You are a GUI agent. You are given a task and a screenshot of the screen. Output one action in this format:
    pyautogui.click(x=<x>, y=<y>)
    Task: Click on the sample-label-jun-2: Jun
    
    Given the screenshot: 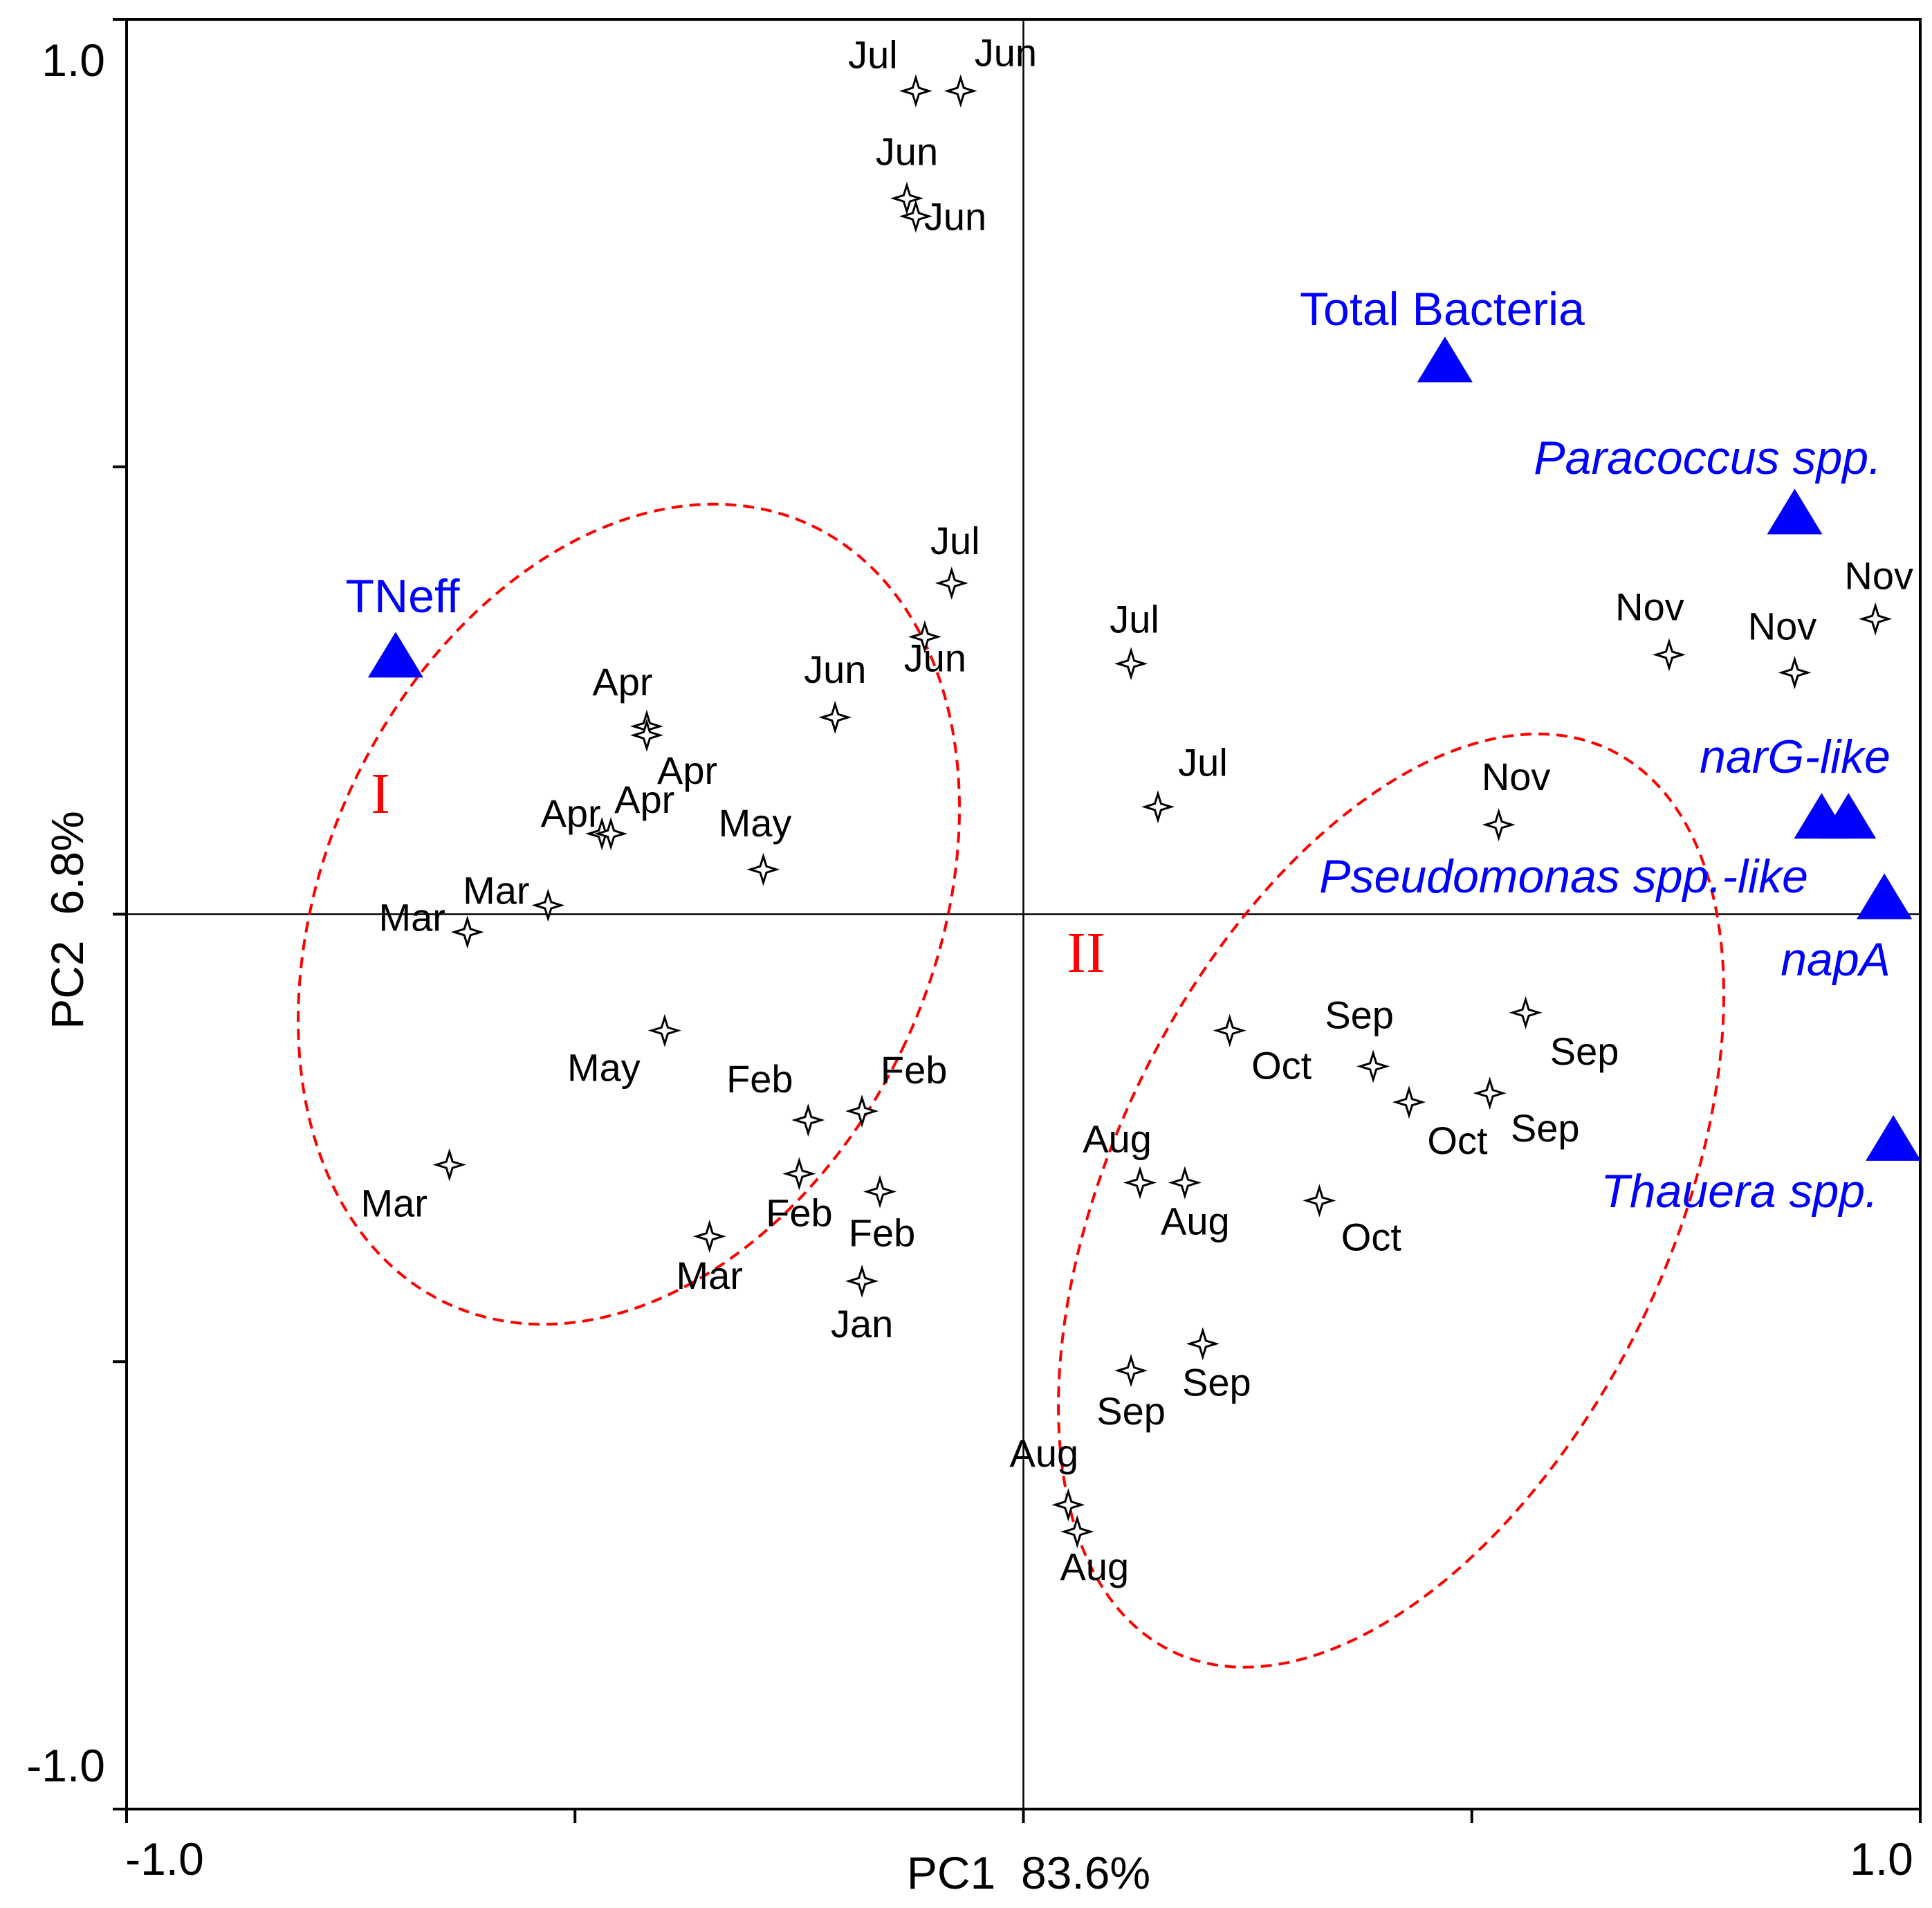 What is the action you would take?
    pyautogui.click(x=907, y=152)
    